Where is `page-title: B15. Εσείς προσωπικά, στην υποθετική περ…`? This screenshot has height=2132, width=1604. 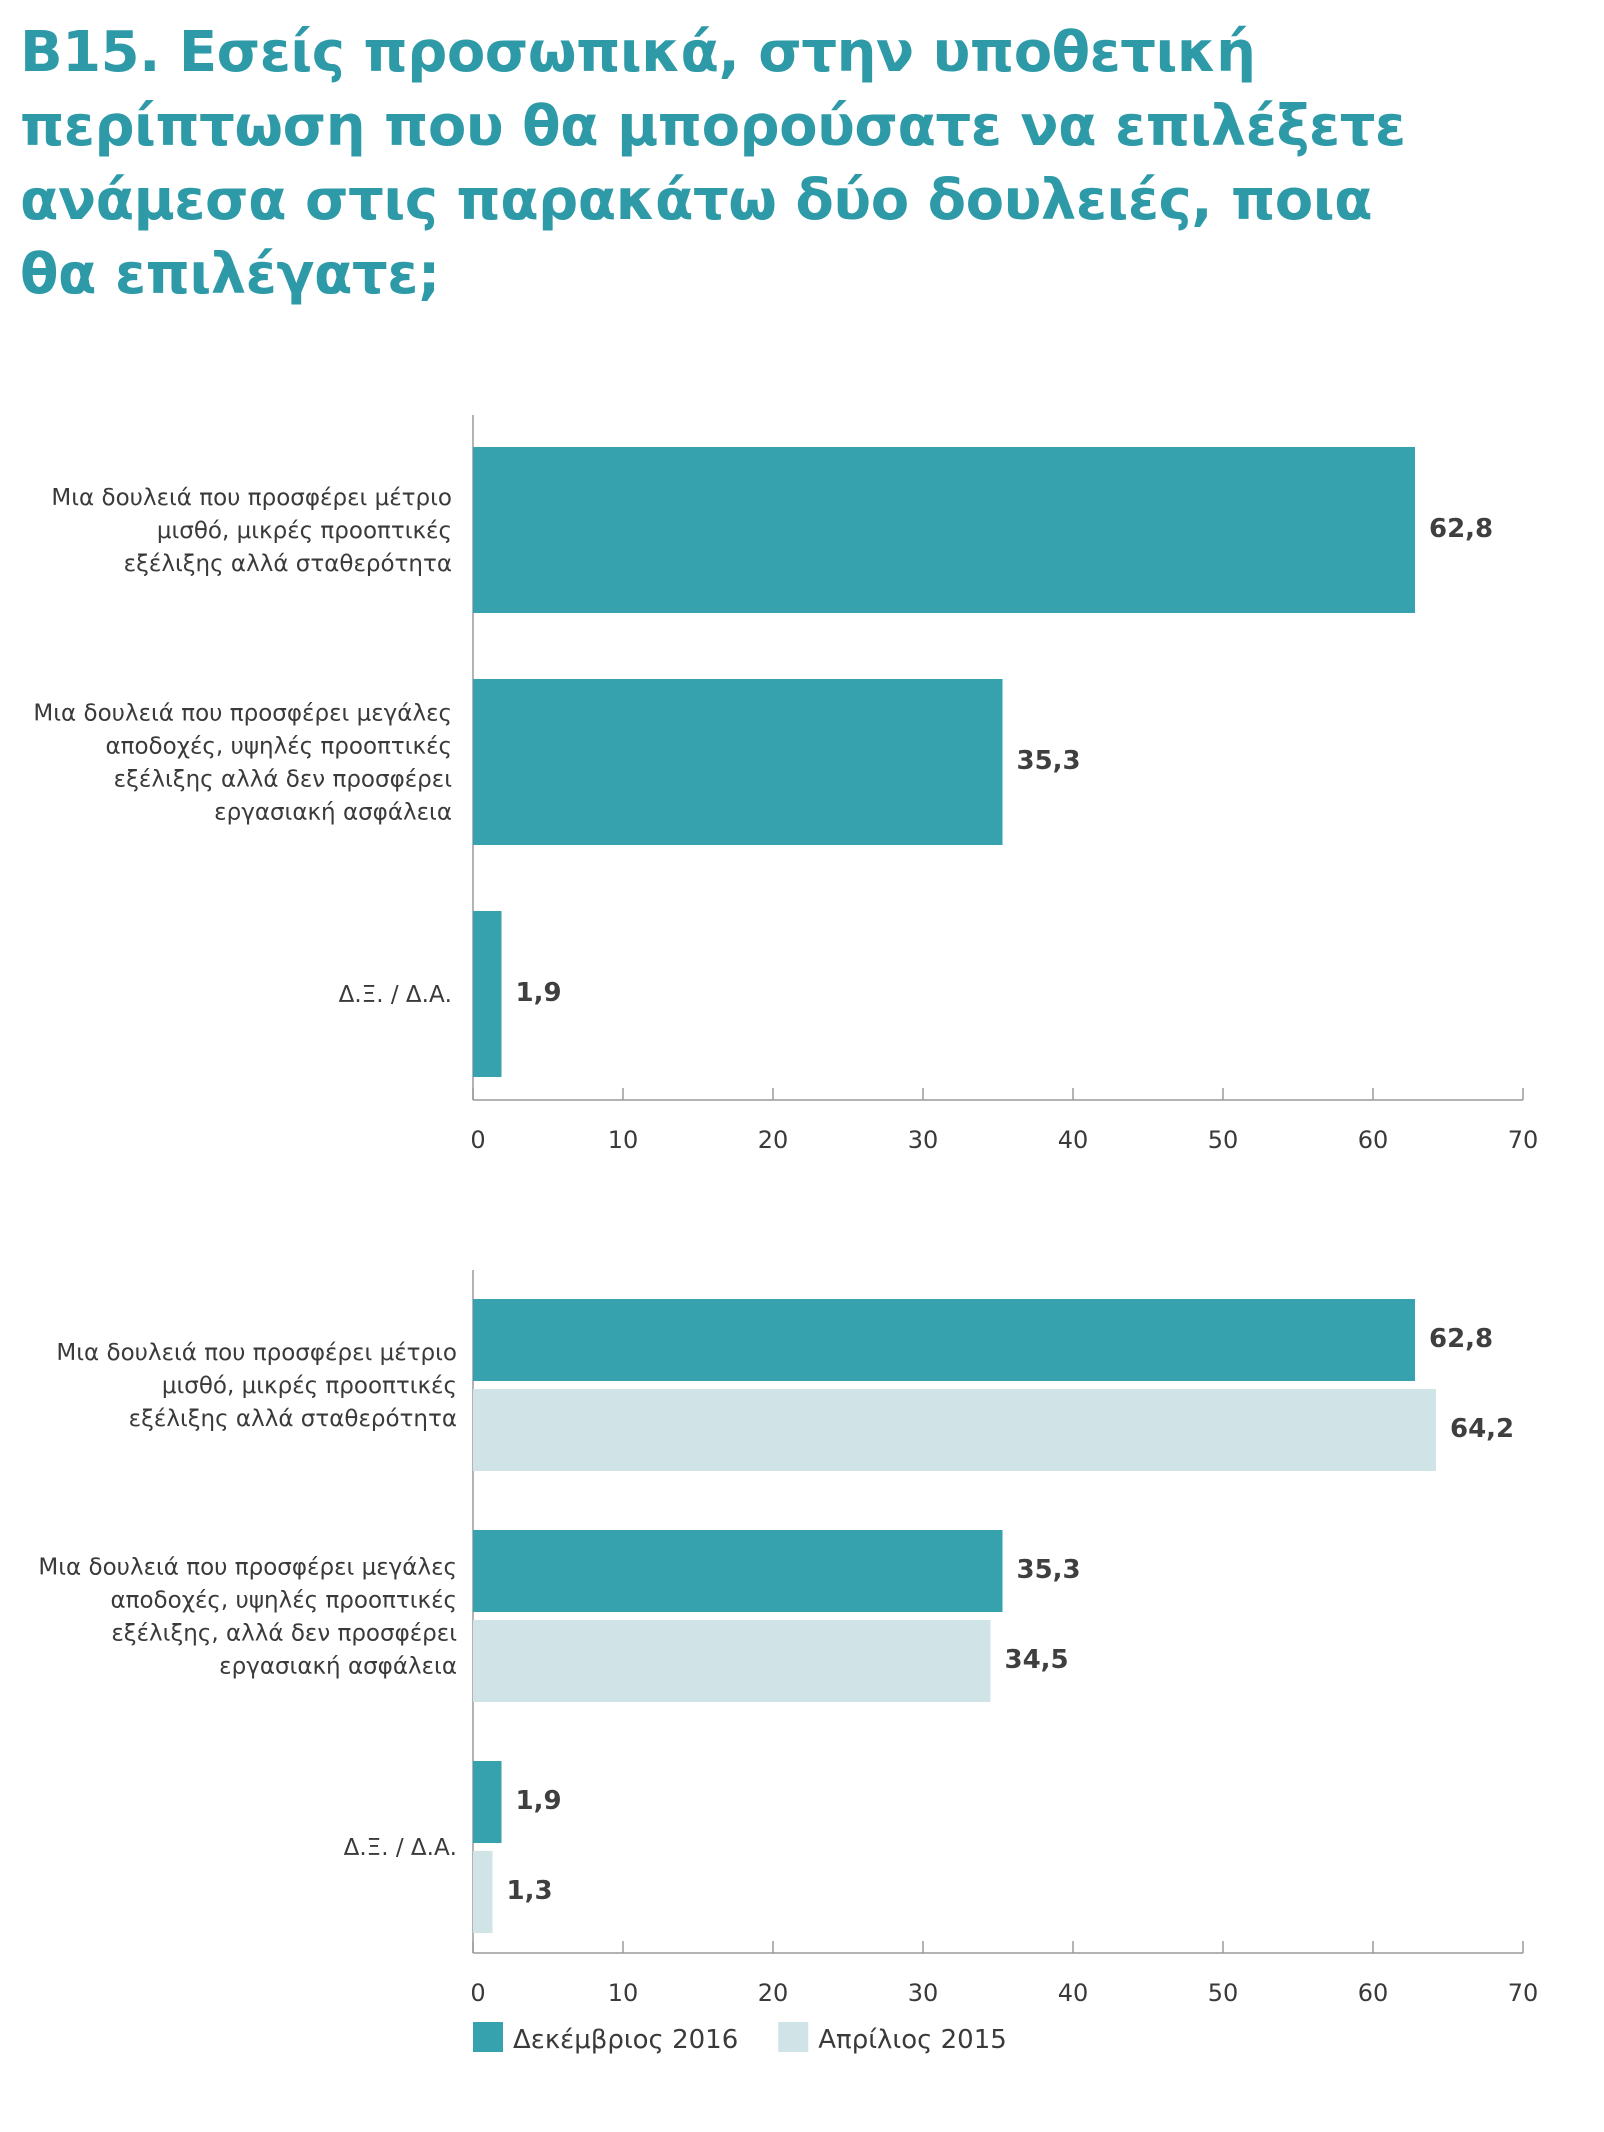 page-title: B15. Εσείς προσωπικά, στην υποθετική περ… is located at coordinates (713, 163).